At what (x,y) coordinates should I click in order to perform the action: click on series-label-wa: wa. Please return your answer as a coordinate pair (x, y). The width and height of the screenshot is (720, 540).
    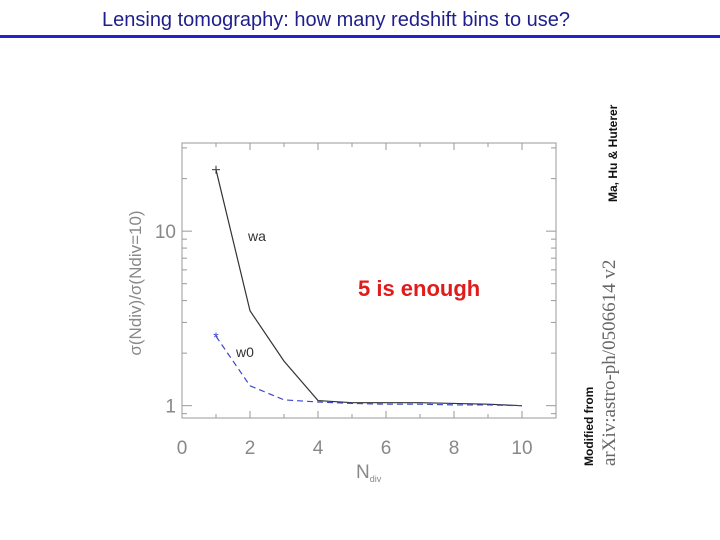
    Looking at the image, I should click on (256, 236).